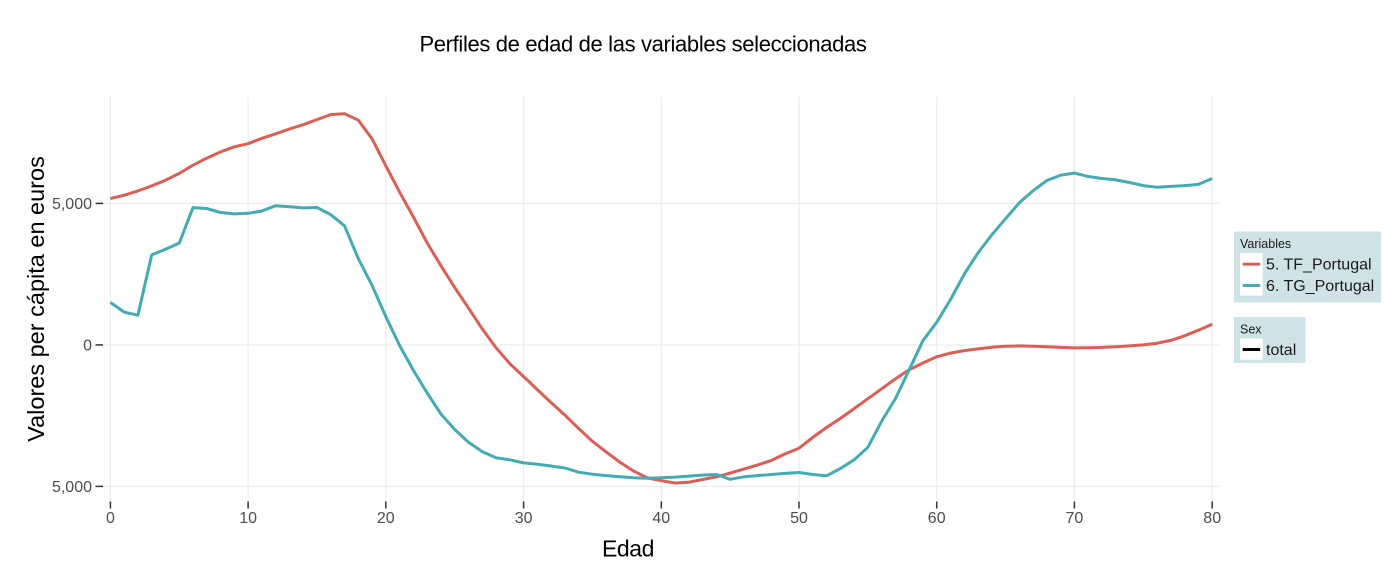 This screenshot has width=1398, height=576. Describe the element at coordinates (386, 518) in the screenshot. I see `svg-text: 20` at that location.